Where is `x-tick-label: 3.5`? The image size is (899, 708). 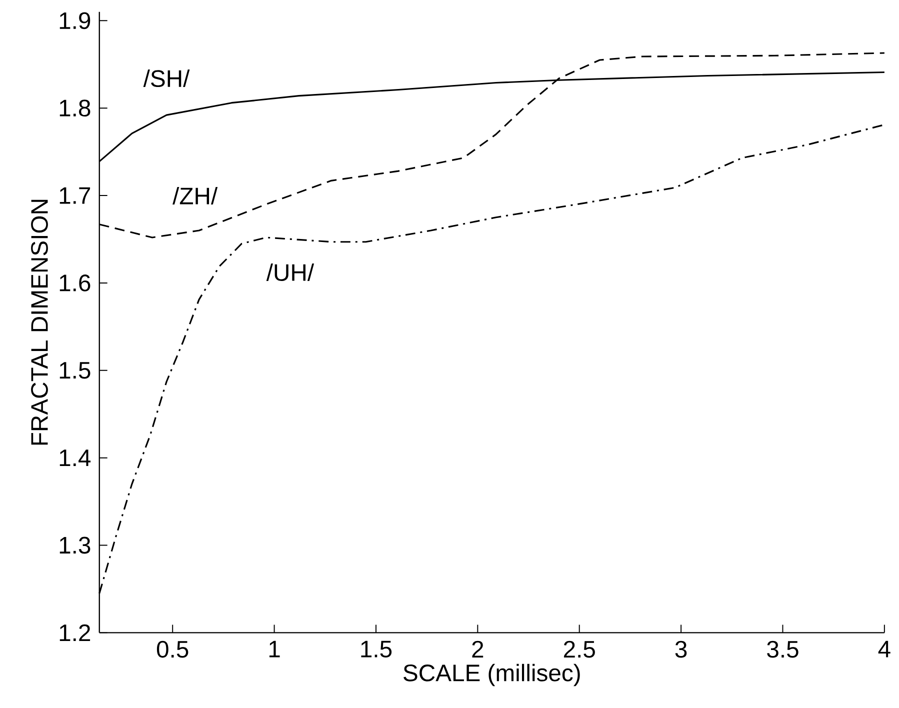 x-tick-label: 3.5 is located at coordinates (782, 649).